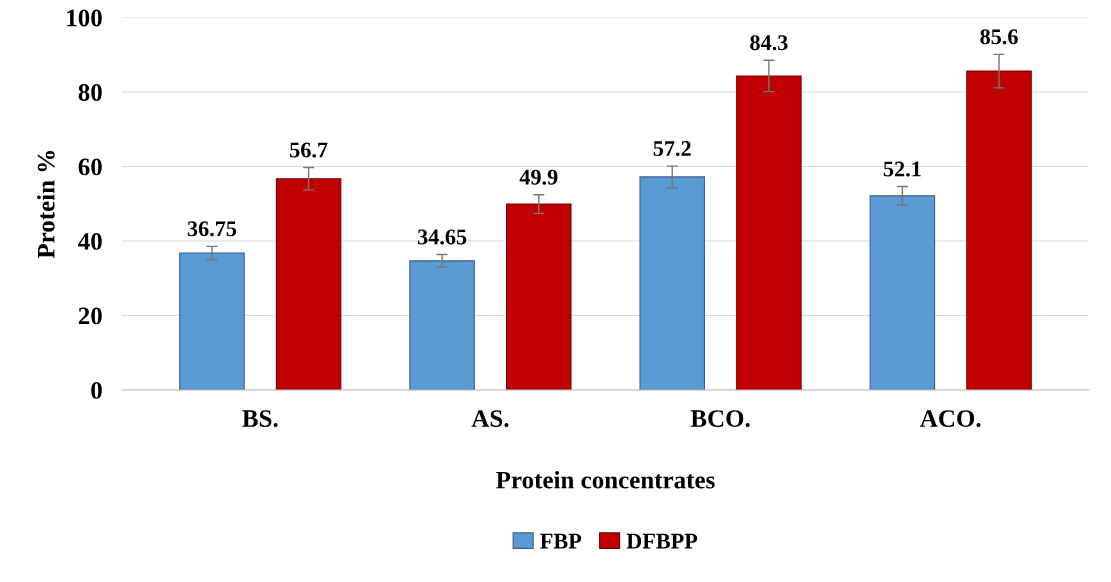 This screenshot has height=582, width=1111. I want to click on y-tick-label: 20, so click(90, 316).